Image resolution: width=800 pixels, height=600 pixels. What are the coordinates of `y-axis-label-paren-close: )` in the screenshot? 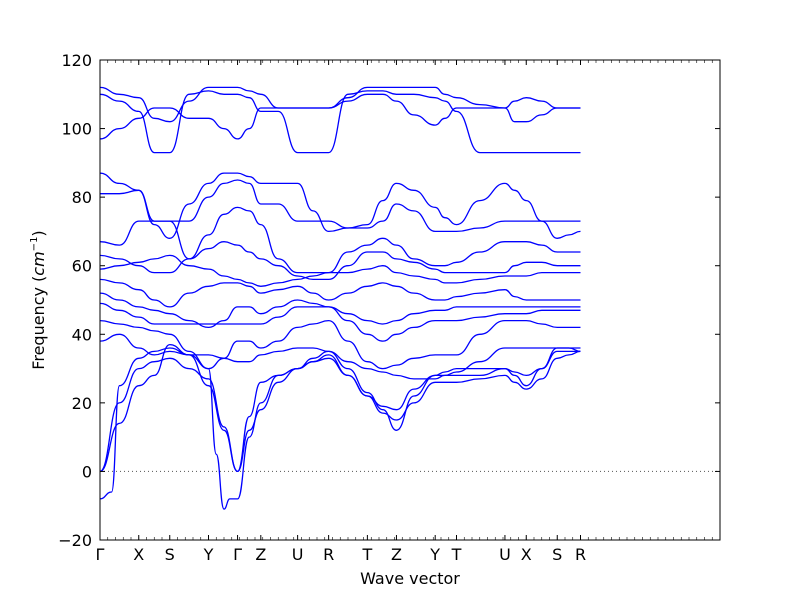 It's located at (38, 233).